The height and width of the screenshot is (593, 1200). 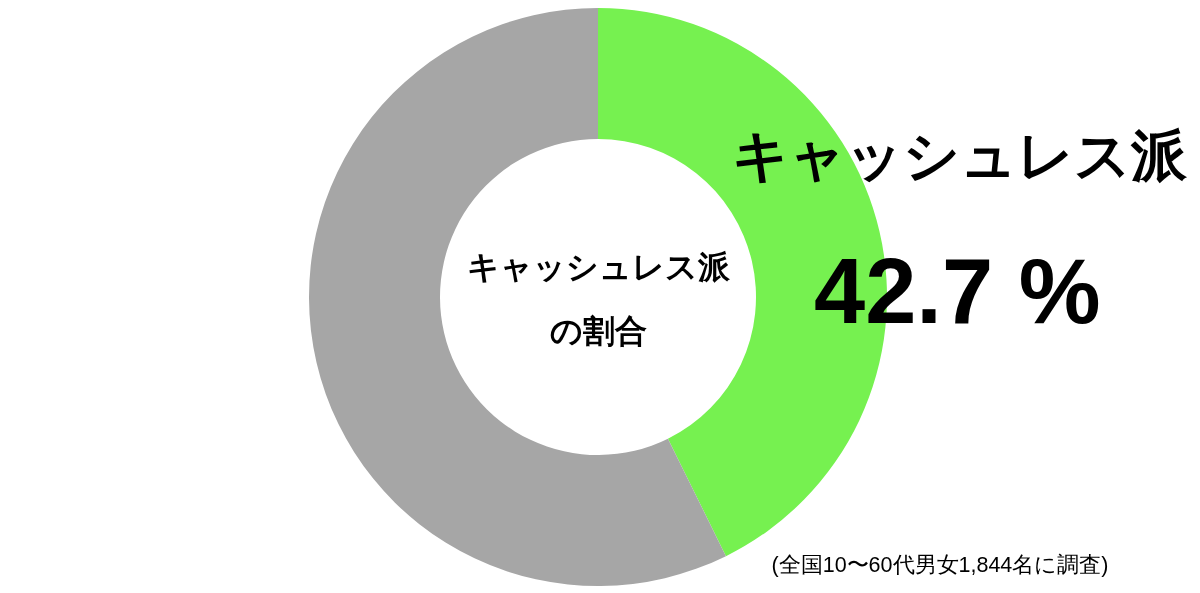 I want to click on text: キャッシュレス派の割合, so click(x=598, y=299).